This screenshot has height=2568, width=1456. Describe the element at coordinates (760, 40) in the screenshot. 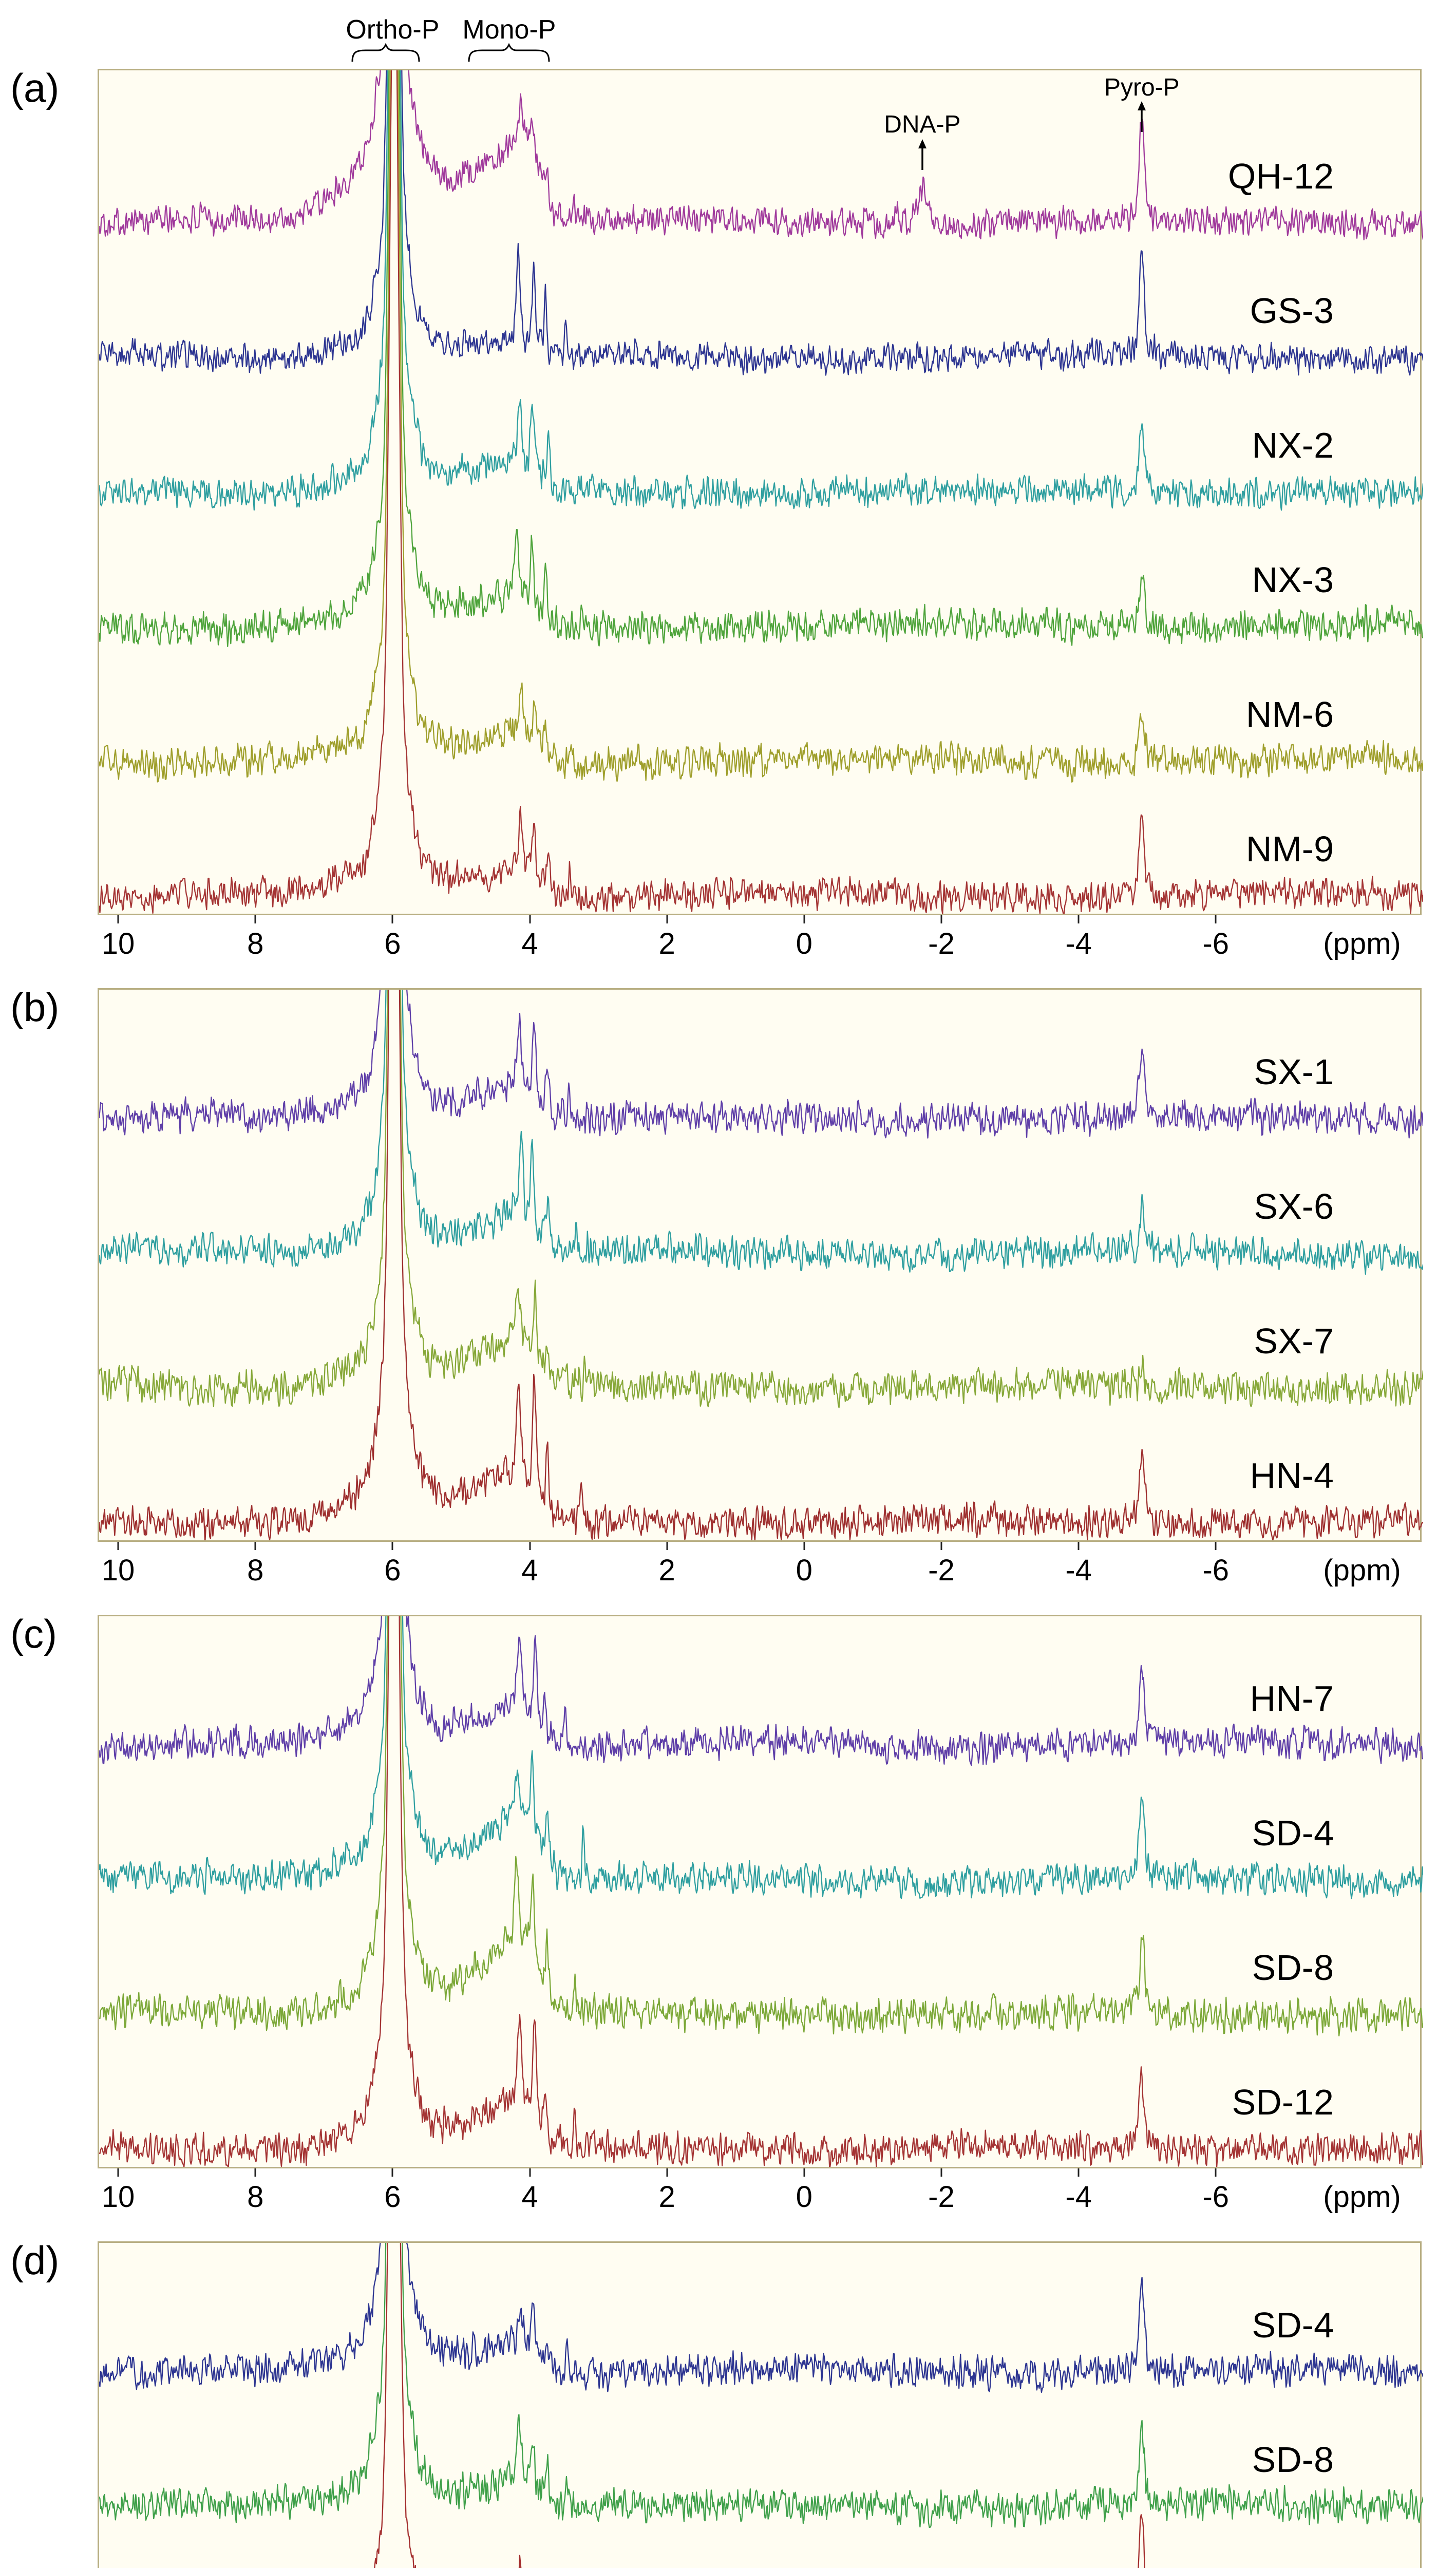

I see `top-annotations: Ortho-P Mono-P` at that location.